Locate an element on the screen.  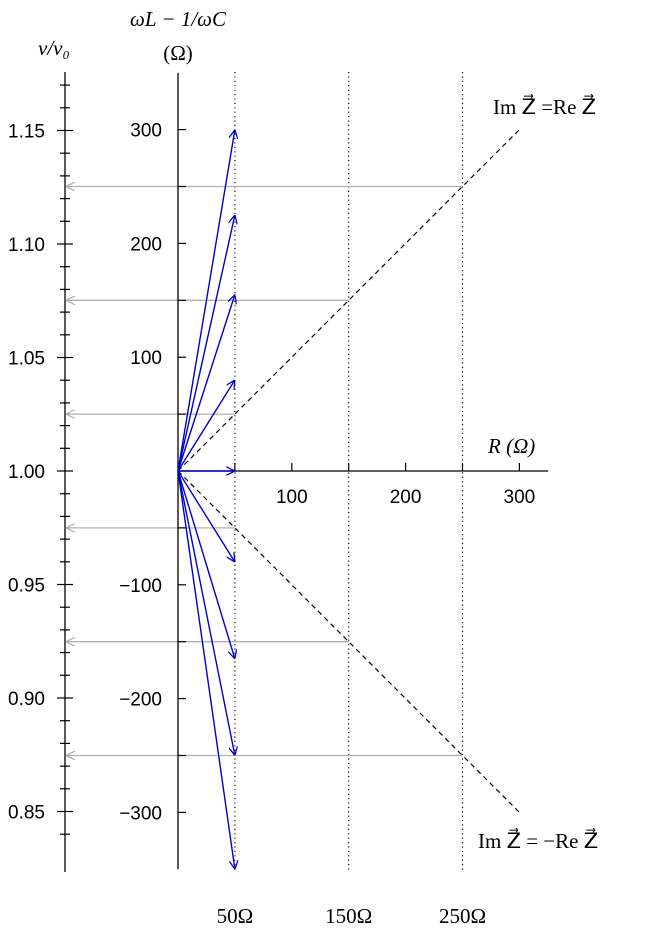
reactance-tick-label: −300 is located at coordinates (140, 813).